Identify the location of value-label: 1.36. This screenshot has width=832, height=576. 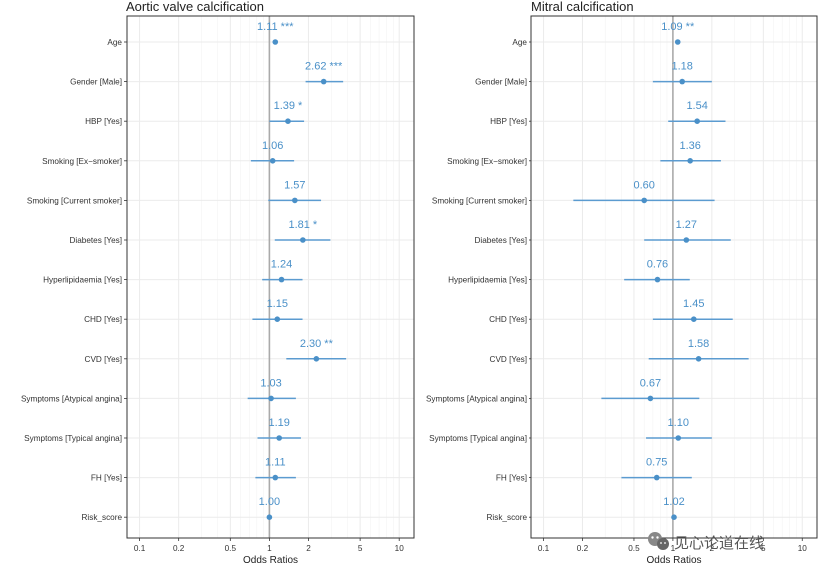
(689, 146).